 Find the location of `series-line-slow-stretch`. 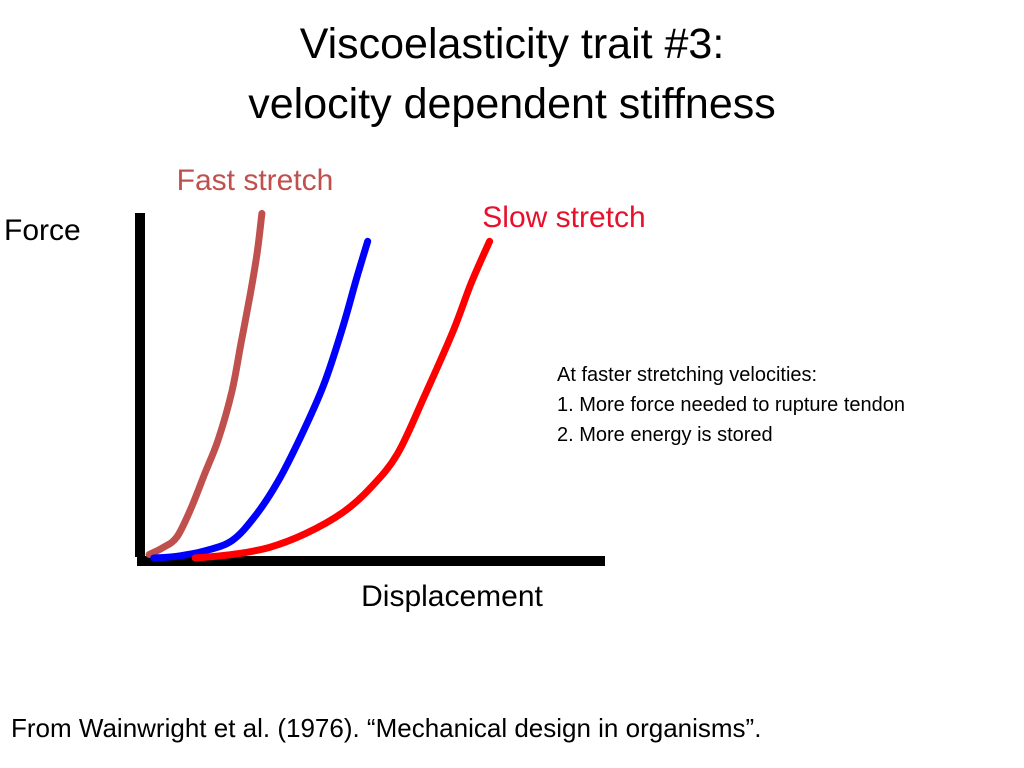

series-line-slow-stretch is located at coordinates (342, 399).